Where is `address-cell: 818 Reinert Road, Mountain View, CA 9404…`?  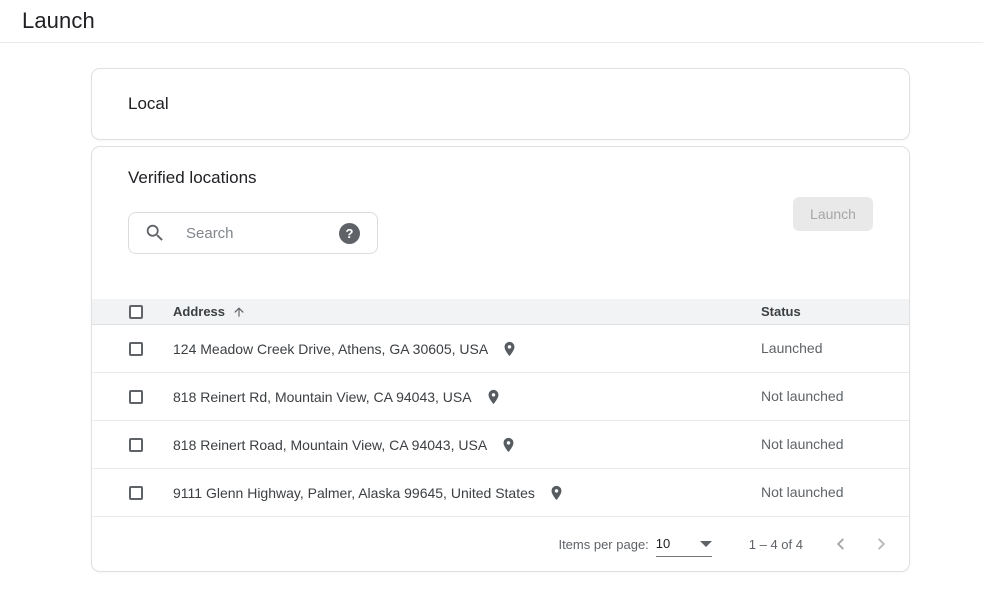
address-cell: 818 Reinert Road, Mountain View, CA 9404… is located at coordinates (330, 444).